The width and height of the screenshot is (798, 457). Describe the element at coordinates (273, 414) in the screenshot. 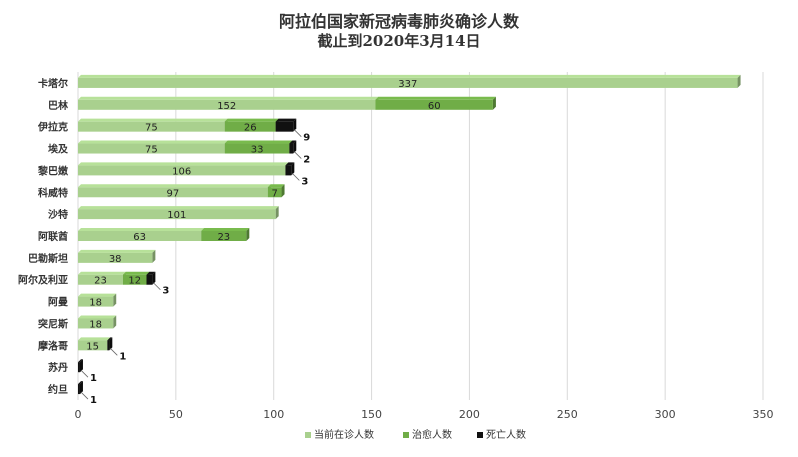

I see `x-tick-label: 100` at that location.